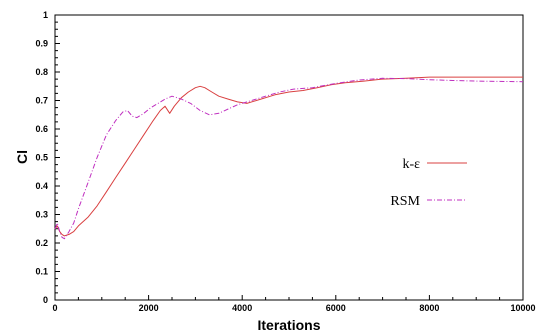 This screenshot has width=536, height=334. I want to click on x-tick-label: 4000, so click(242, 308).